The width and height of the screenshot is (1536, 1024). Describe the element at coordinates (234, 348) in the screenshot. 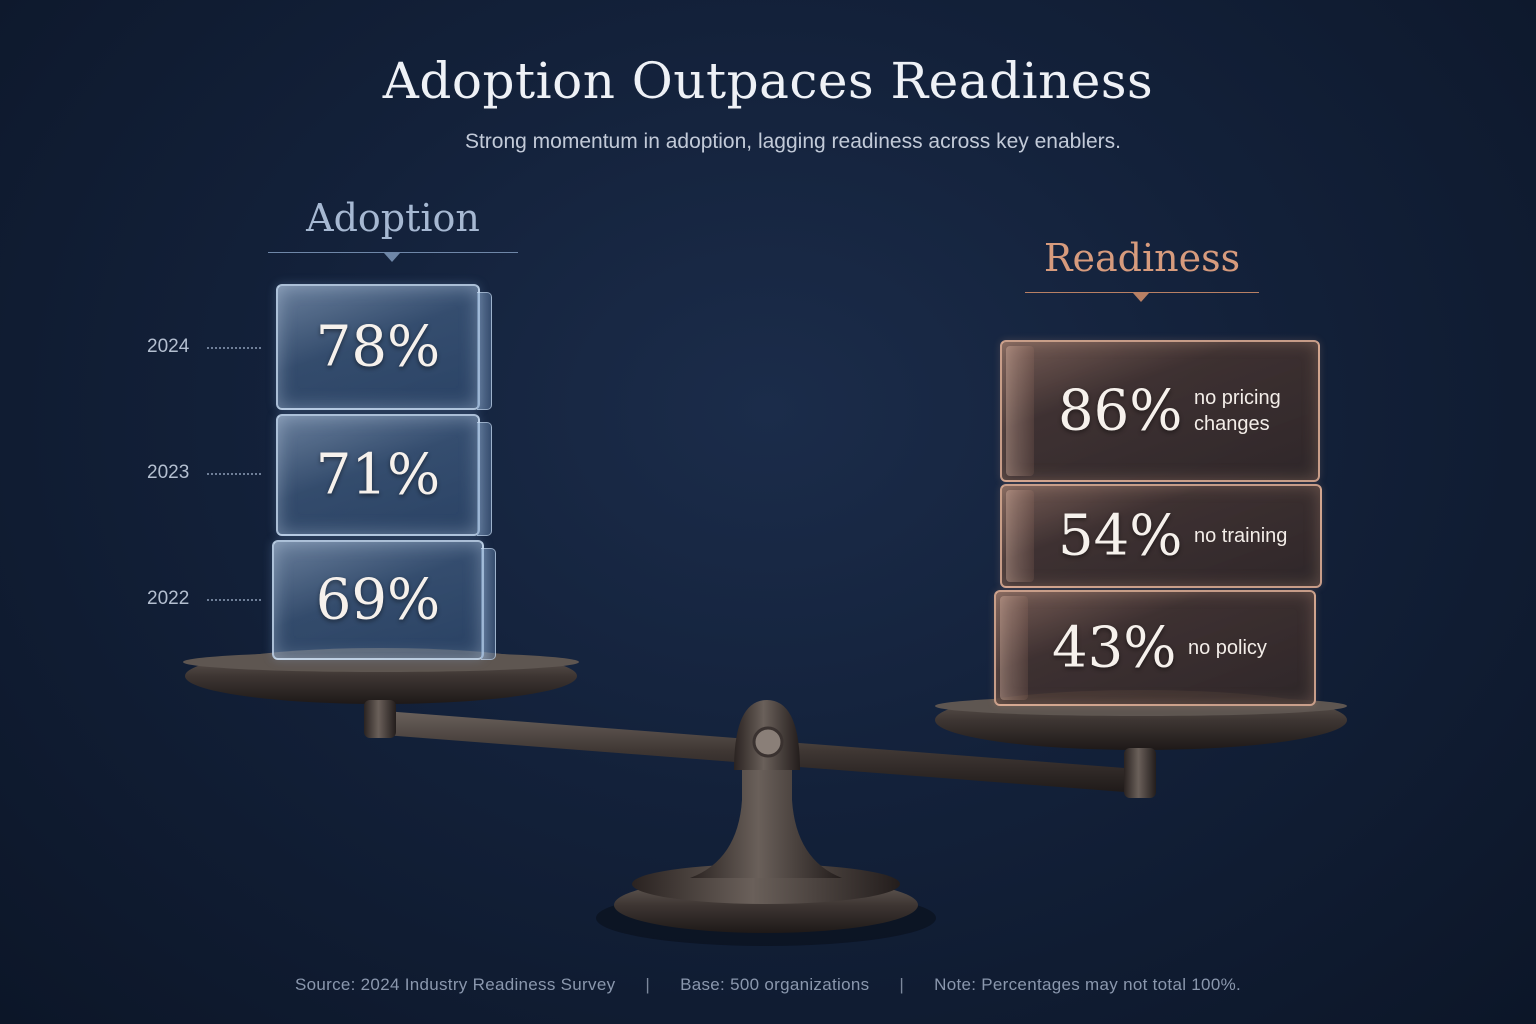

I see `year-leader-2024` at that location.